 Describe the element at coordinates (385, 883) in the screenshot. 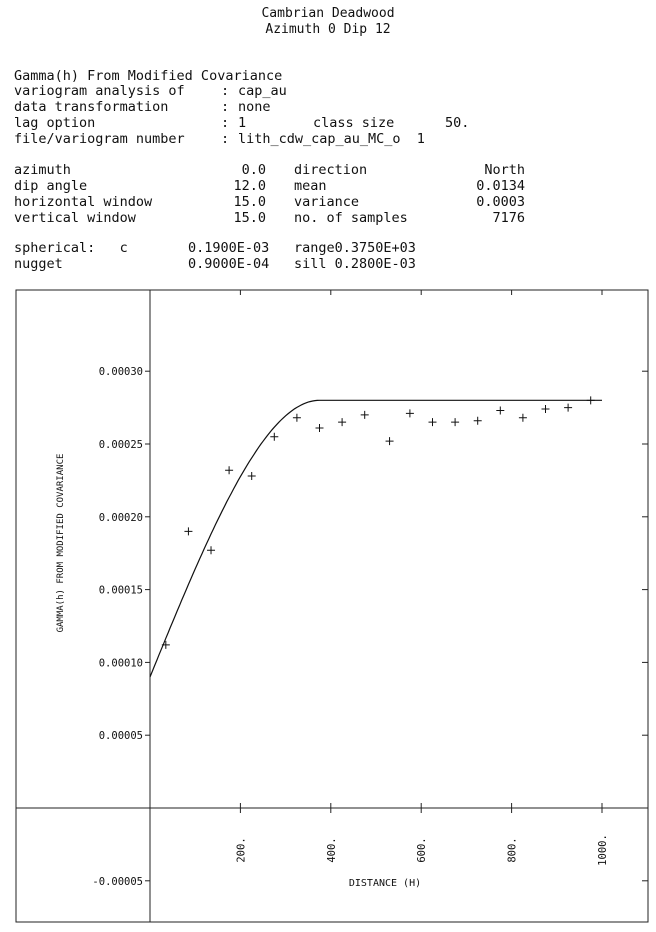

I see `x-axis-label: DISTANCE (H)` at that location.